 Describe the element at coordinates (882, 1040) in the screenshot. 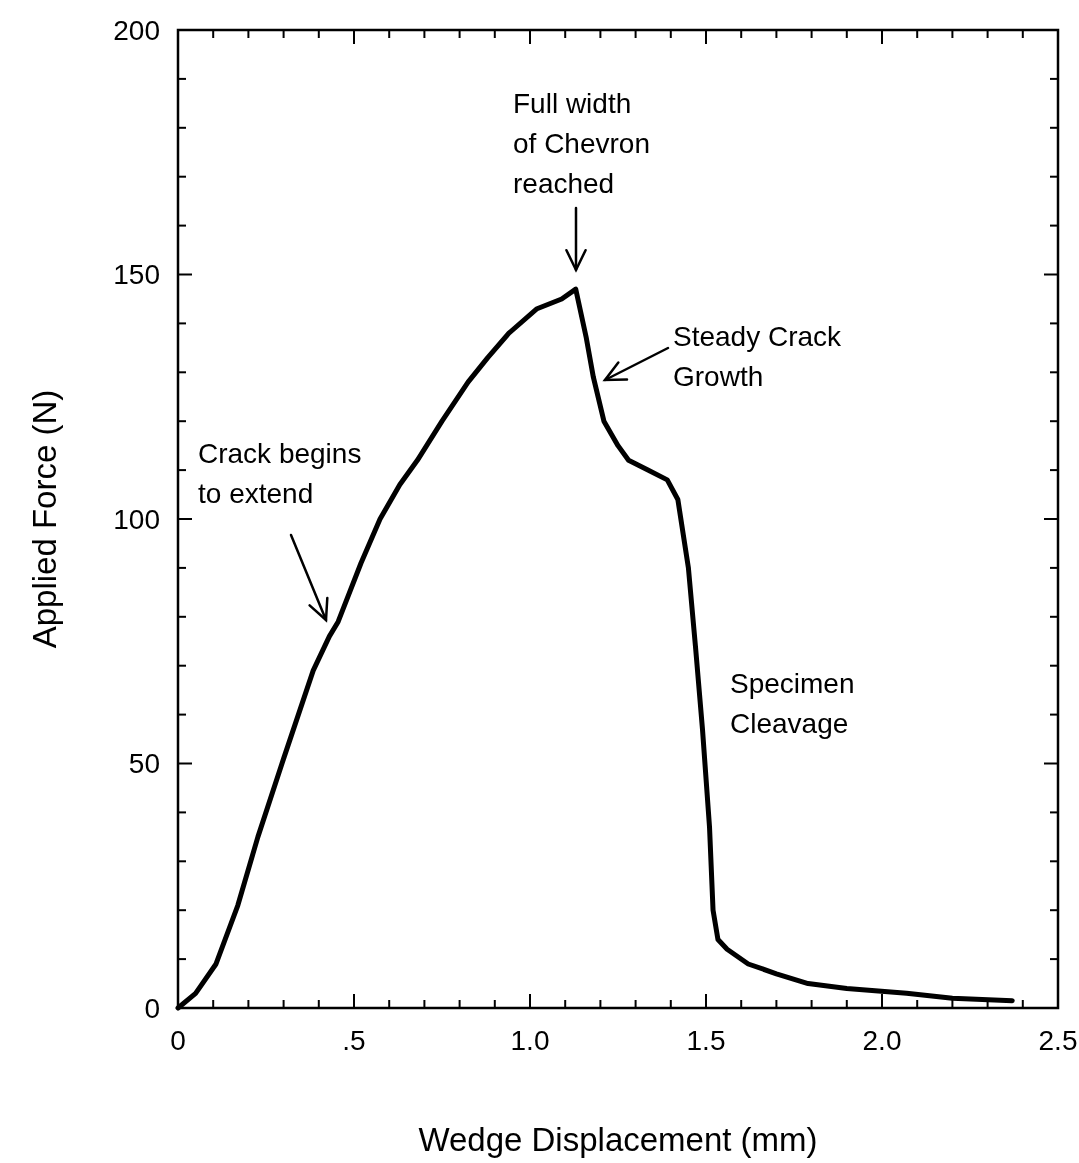

I see `x-tick-label: 2.0` at that location.